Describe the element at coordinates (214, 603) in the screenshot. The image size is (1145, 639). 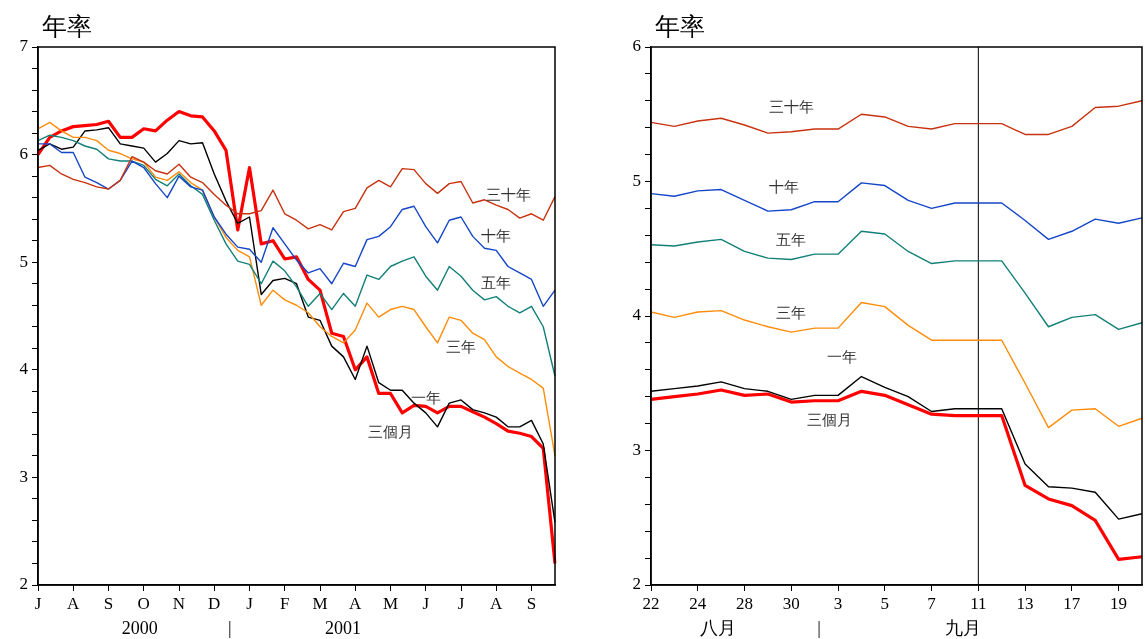
I see `x-tick-label: D` at that location.